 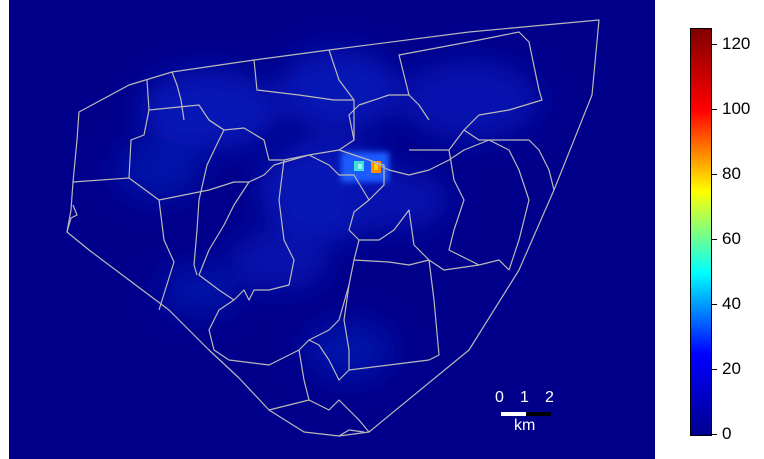 I want to click on colorbar-tick-label: 80, so click(x=731, y=174).